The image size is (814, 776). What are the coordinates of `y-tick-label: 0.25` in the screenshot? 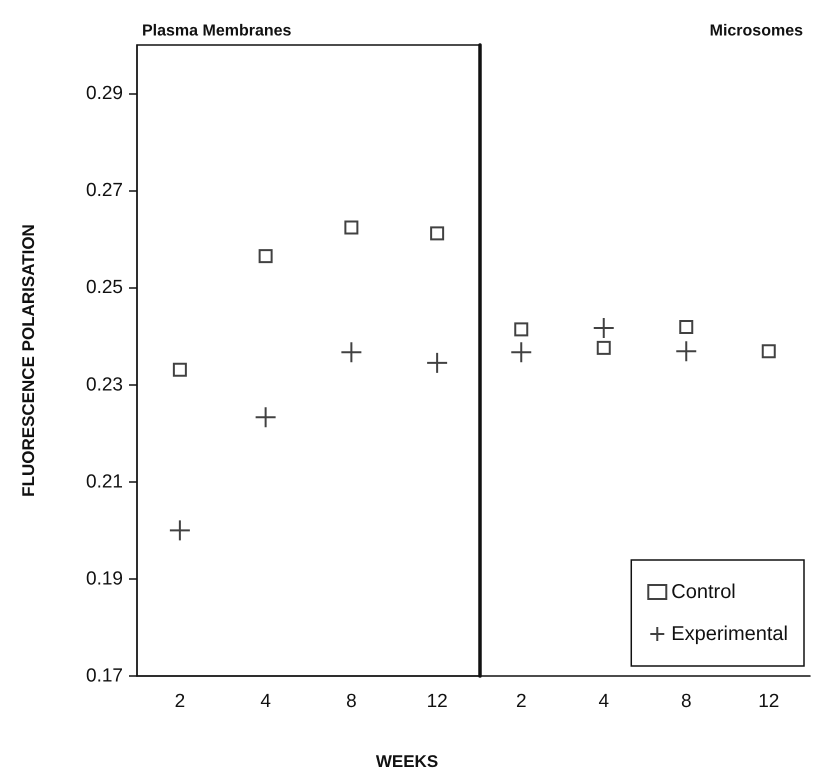 It's located at (104, 287).